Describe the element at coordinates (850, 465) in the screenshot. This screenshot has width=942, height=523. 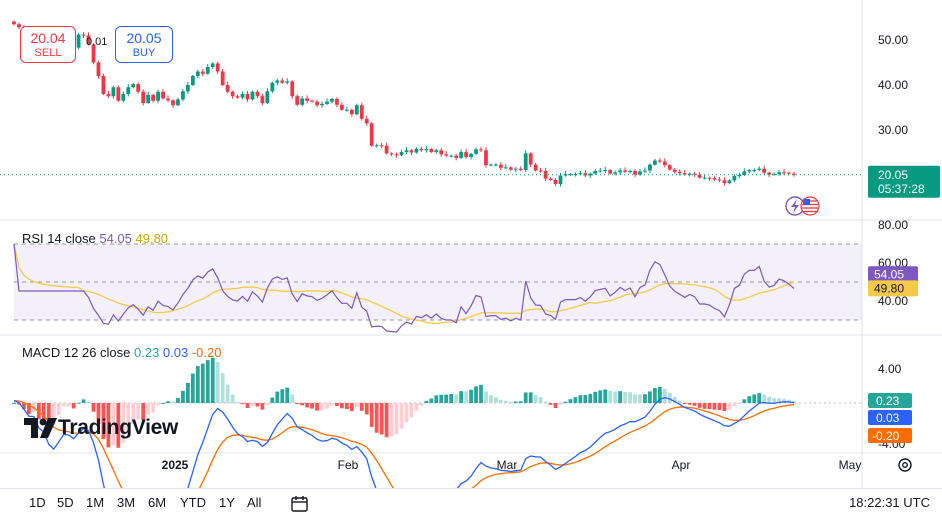
I see `time-axis-label: May` at that location.